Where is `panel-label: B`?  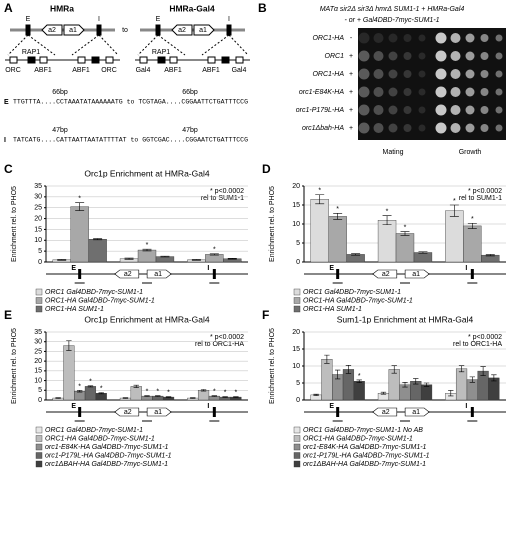 panel-label: B is located at coordinates (262, 8).